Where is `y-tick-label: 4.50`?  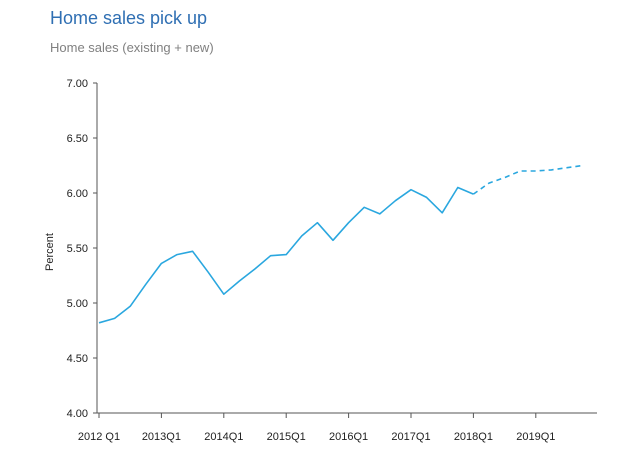
y-tick-label: 4.50 is located at coordinates (77, 359).